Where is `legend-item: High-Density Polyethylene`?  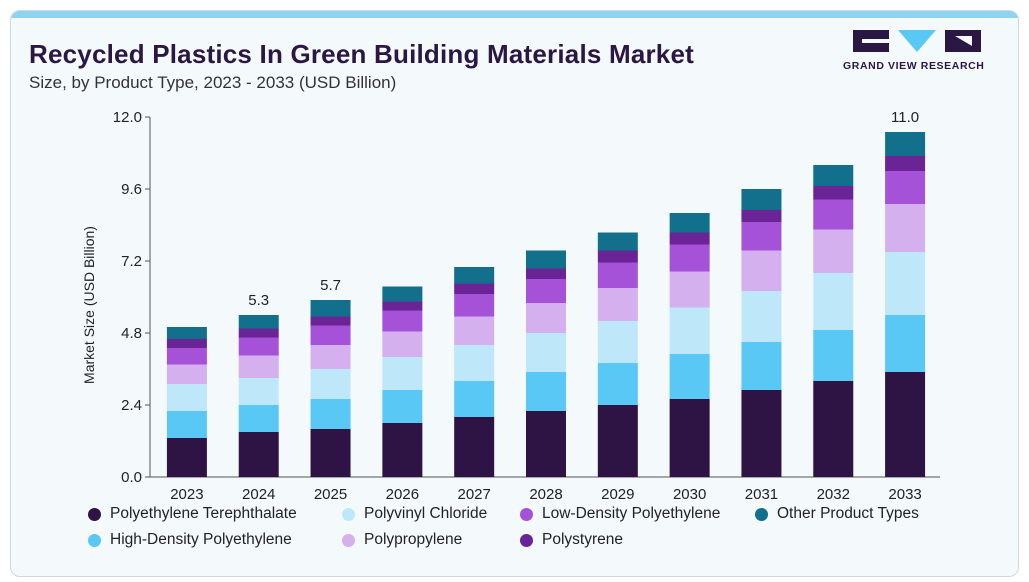
legend-item: High-Density Polyethylene is located at coordinates (190, 540).